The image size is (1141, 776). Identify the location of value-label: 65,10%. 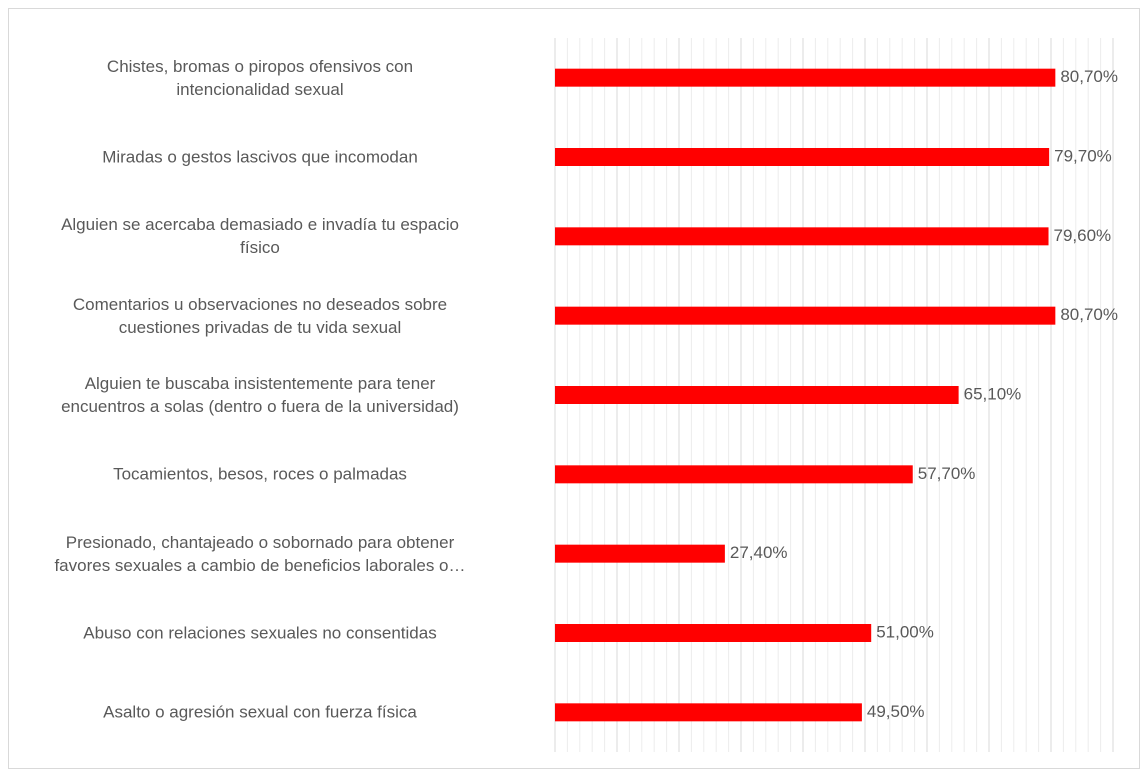
(993, 393).